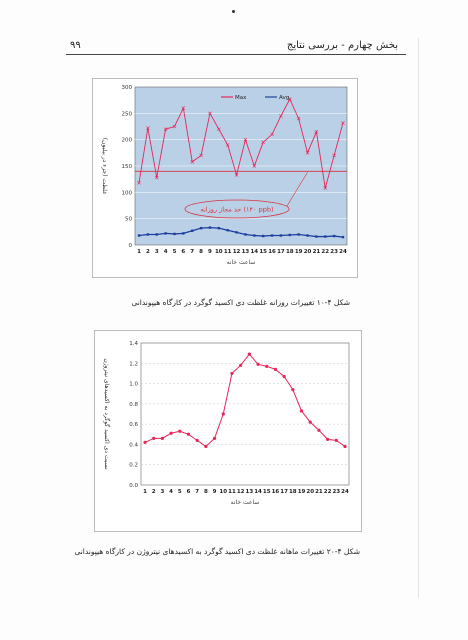 This screenshot has width=468, height=640. Describe the element at coordinates (180, 492) in the screenshot. I see `x-tick-label: 5` at that location.